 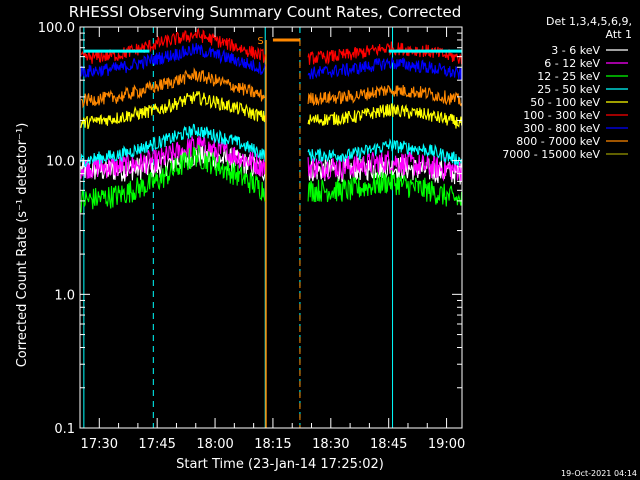 I want to click on x-tick-label: 18:00, so click(x=214, y=444).